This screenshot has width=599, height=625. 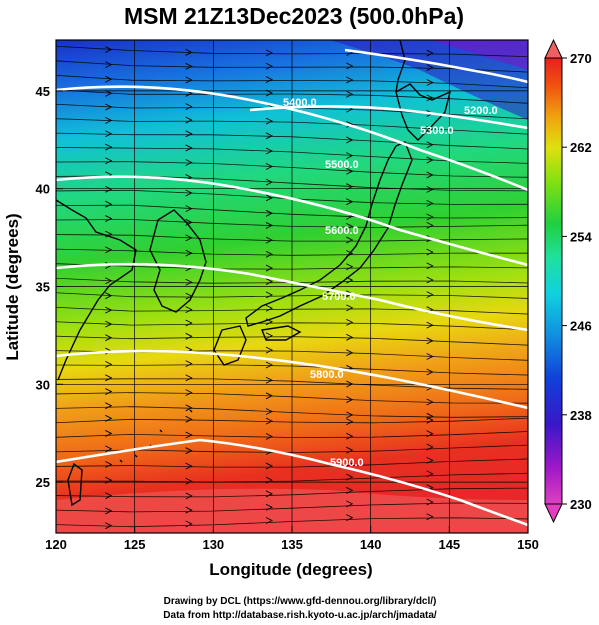 I want to click on colorbar-ticks: 230 238 246 254 262 270, so click(x=577, y=281).